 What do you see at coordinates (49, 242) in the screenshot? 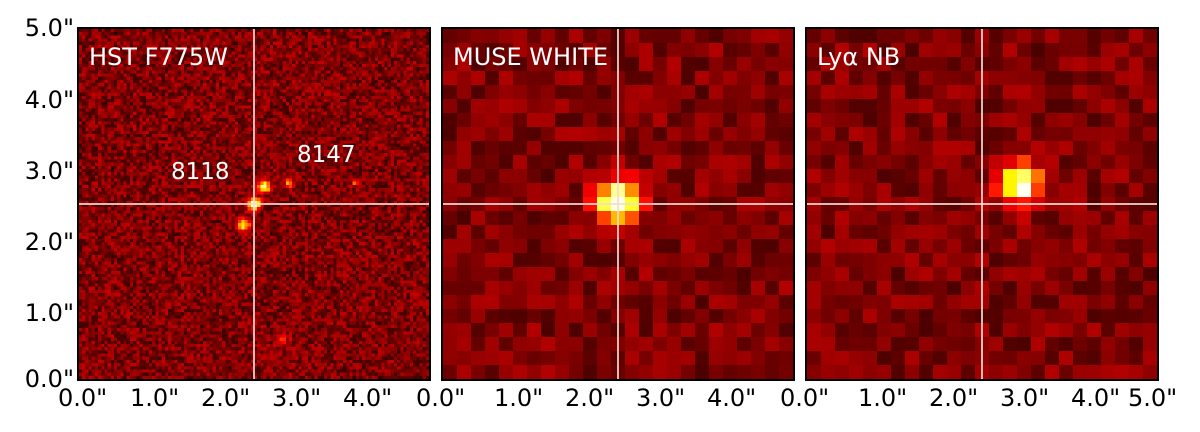
I see `y-tick-label: 2.0"` at bounding box center [49, 242].